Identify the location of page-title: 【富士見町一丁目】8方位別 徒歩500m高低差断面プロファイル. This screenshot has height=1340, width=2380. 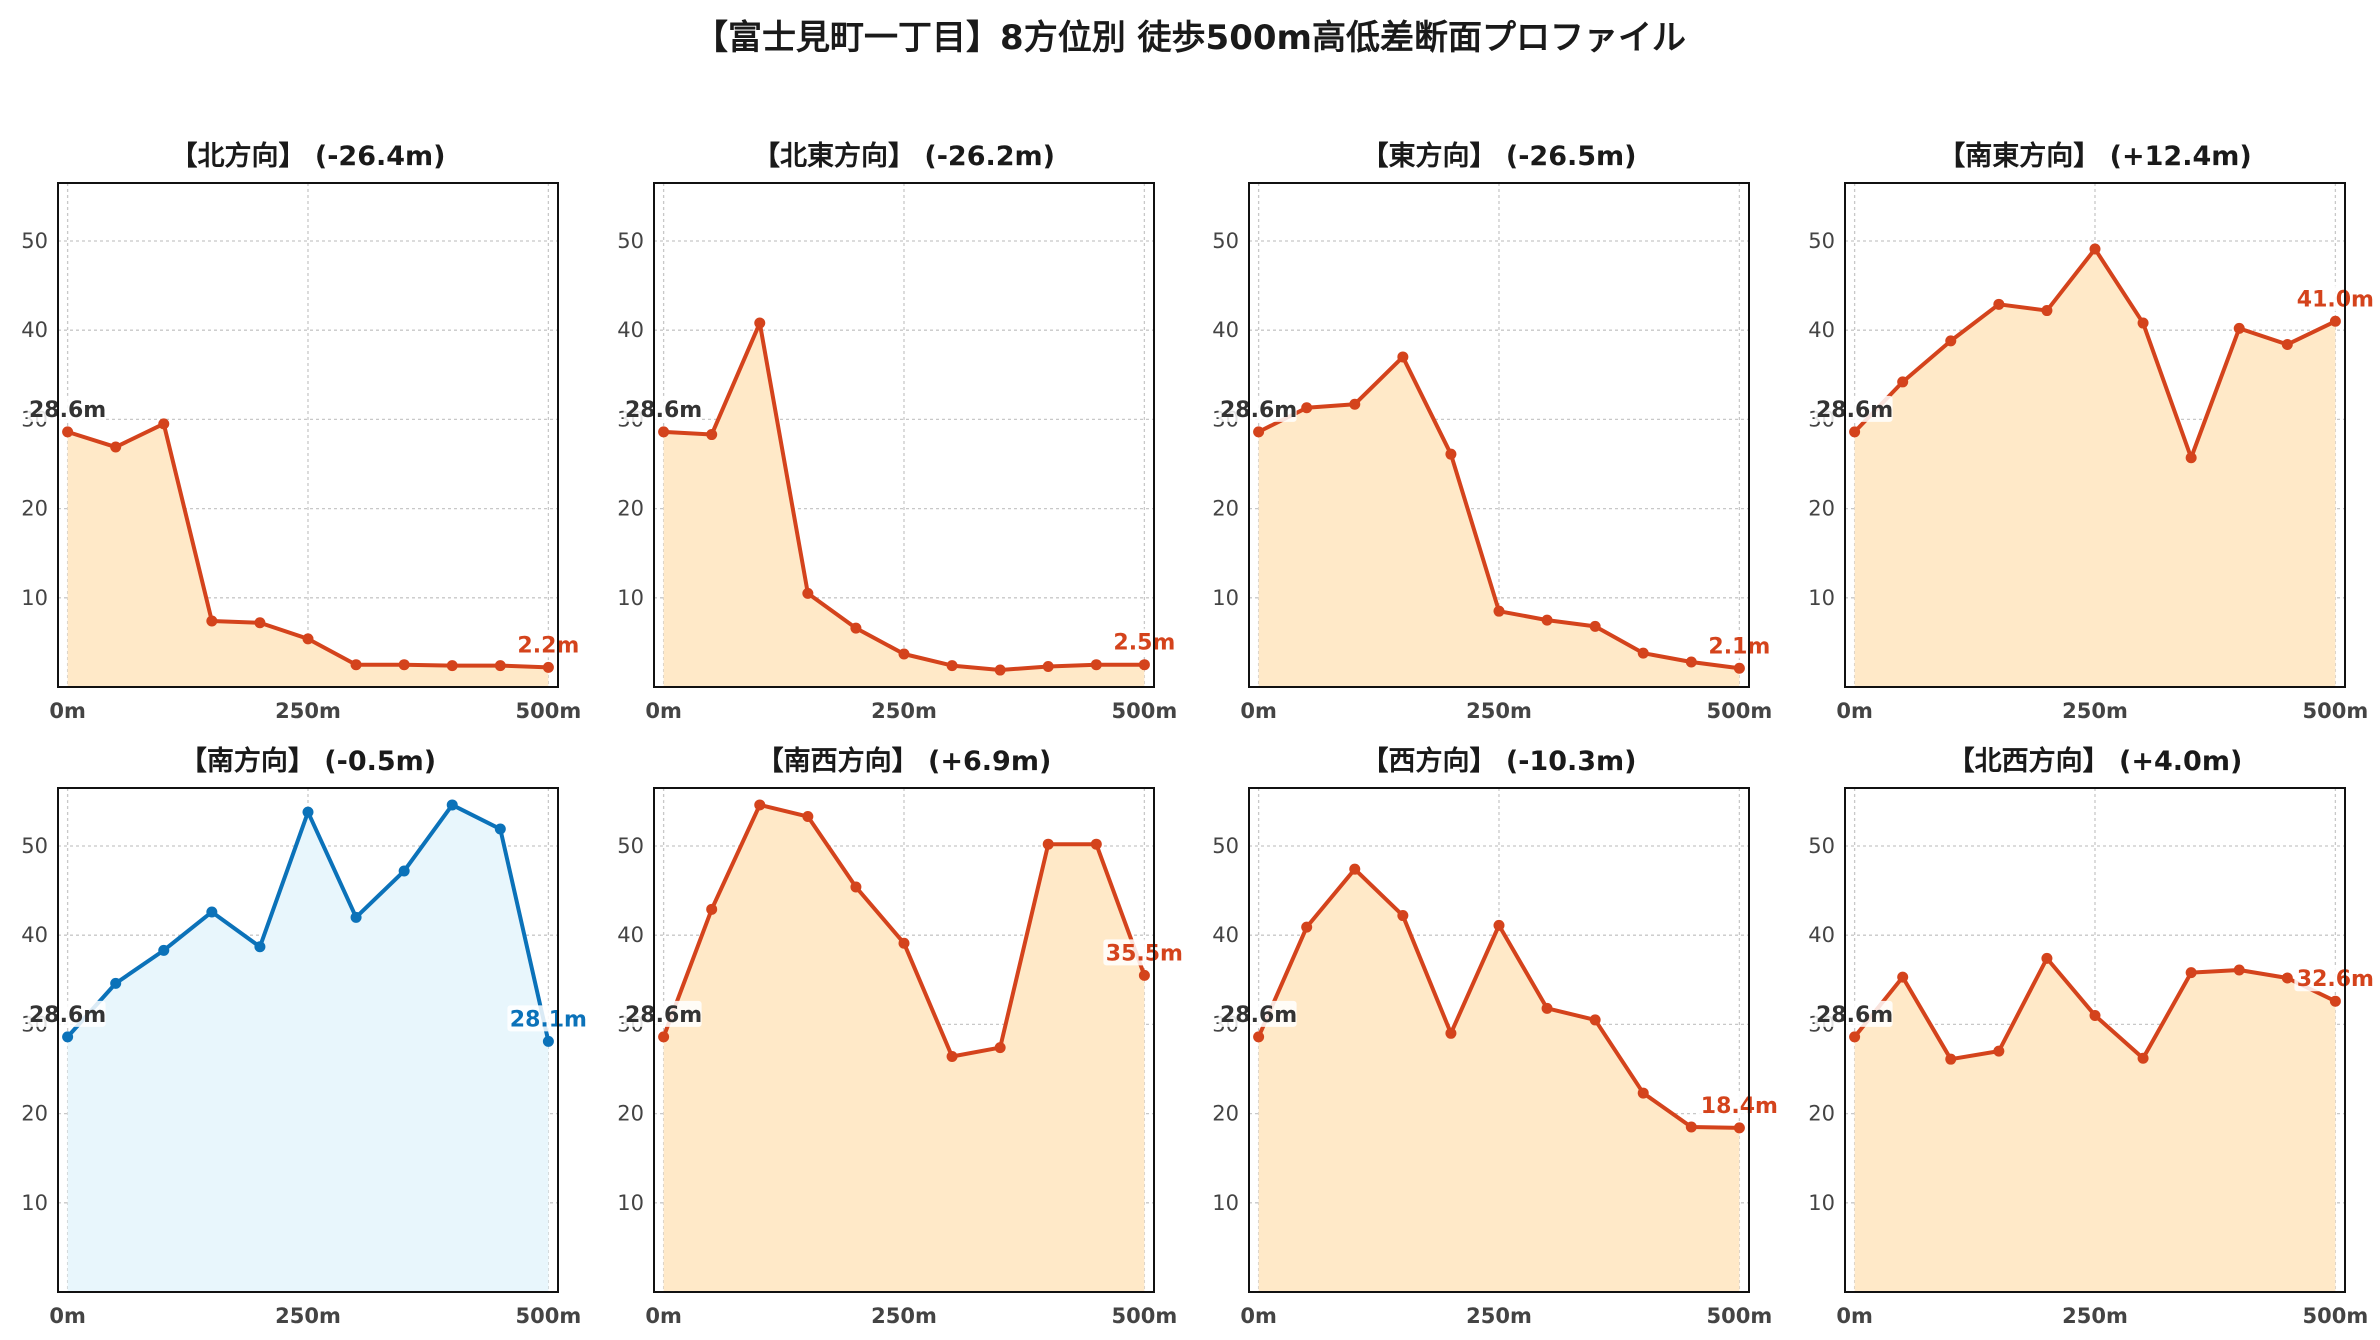
(1190, 38).